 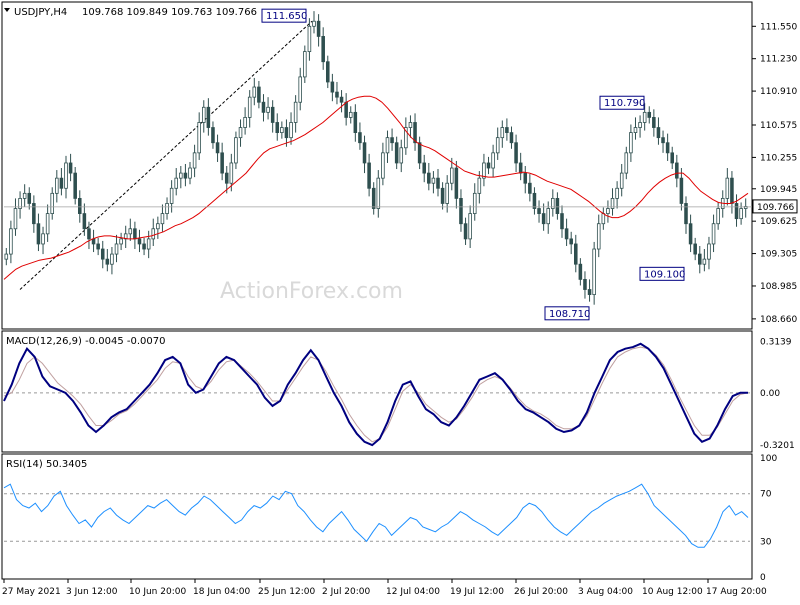 I want to click on x-tick-label: 25 Jun 12:00, so click(x=286, y=592).